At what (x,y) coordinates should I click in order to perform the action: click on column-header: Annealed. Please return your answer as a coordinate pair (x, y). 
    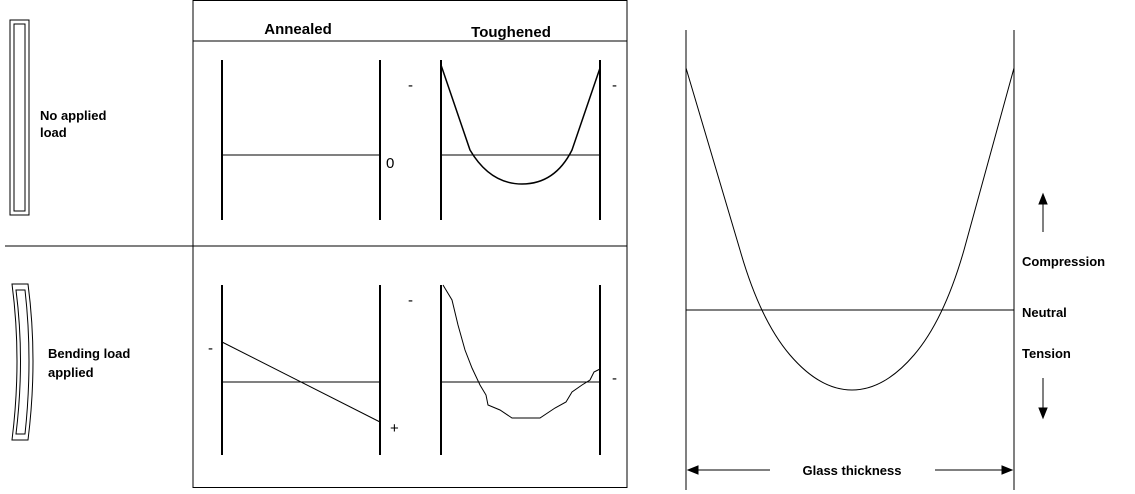
    Looking at the image, I should click on (298, 29).